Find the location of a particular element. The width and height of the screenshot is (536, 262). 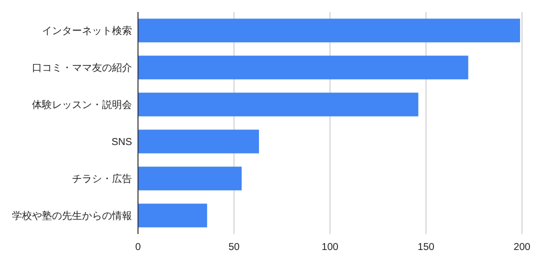

x-tick-label: 200 is located at coordinates (522, 247).